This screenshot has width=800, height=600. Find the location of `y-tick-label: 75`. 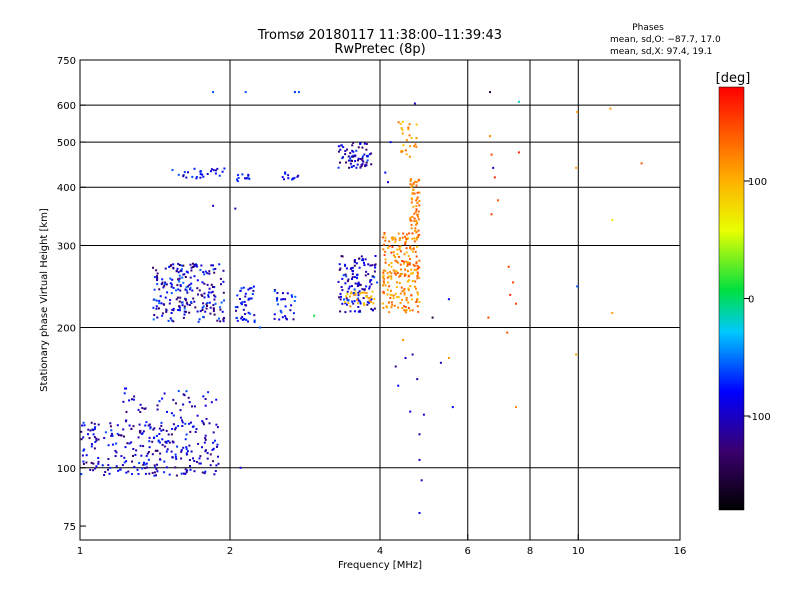

y-tick-label: 75 is located at coordinates (69, 527).